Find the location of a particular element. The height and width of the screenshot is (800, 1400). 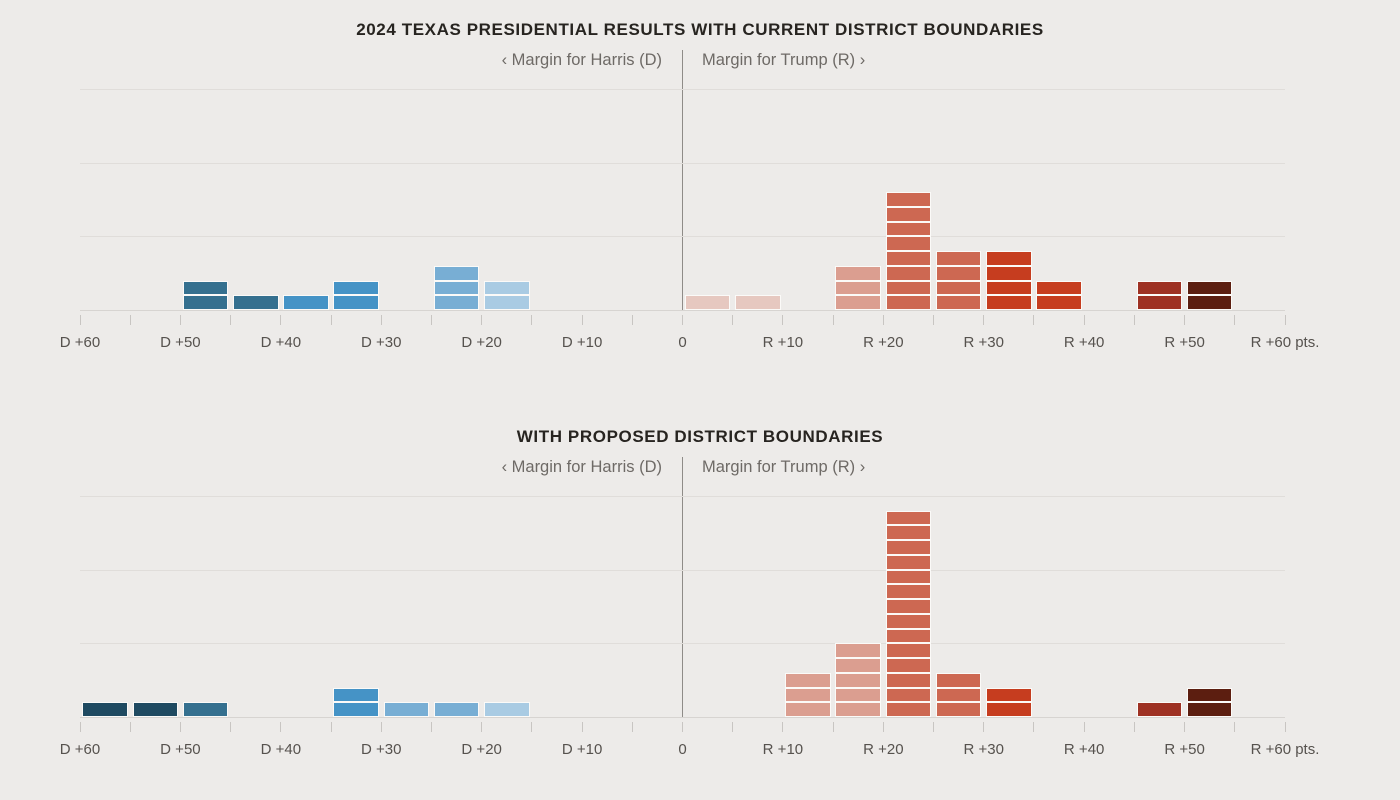

axis-tick-label: D +10 is located at coordinates (582, 342).